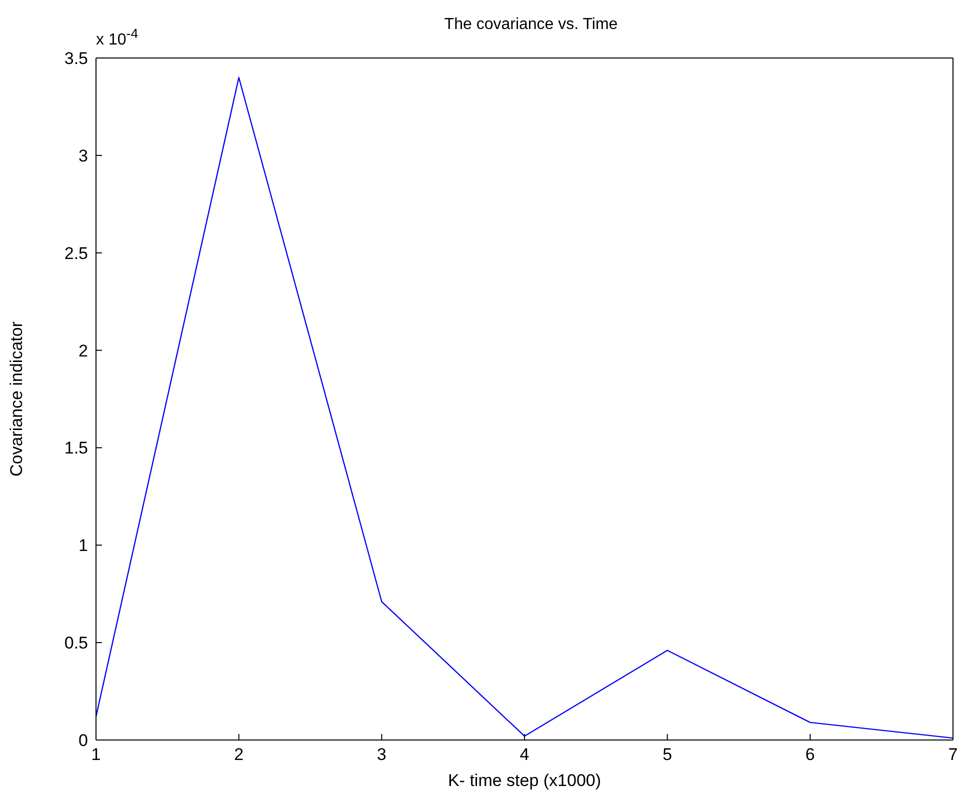 This screenshot has height=812, width=966. I want to click on y-tick-label: 2, so click(83, 350).